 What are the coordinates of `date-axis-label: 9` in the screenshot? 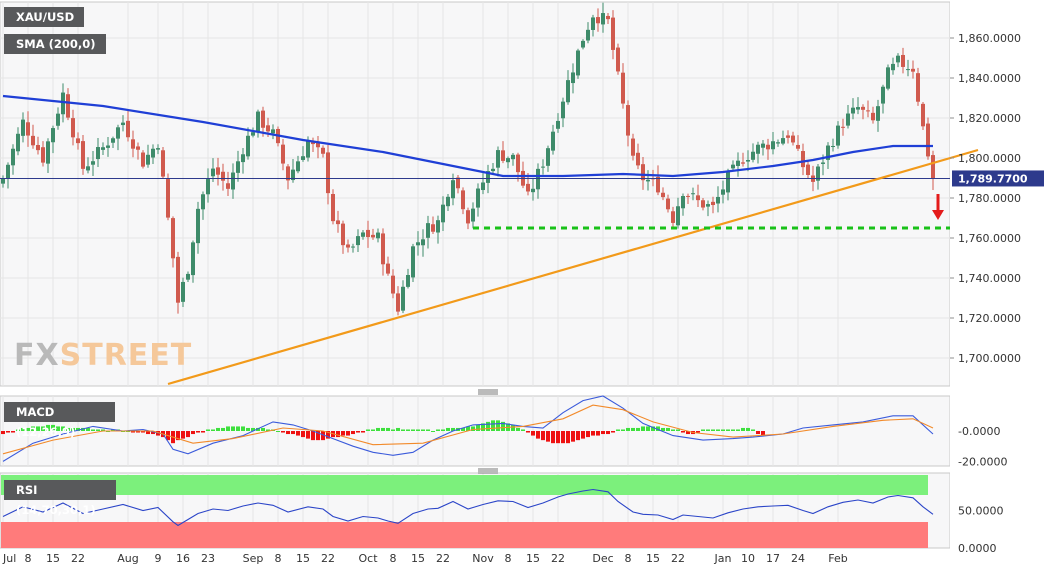 It's located at (158, 558).